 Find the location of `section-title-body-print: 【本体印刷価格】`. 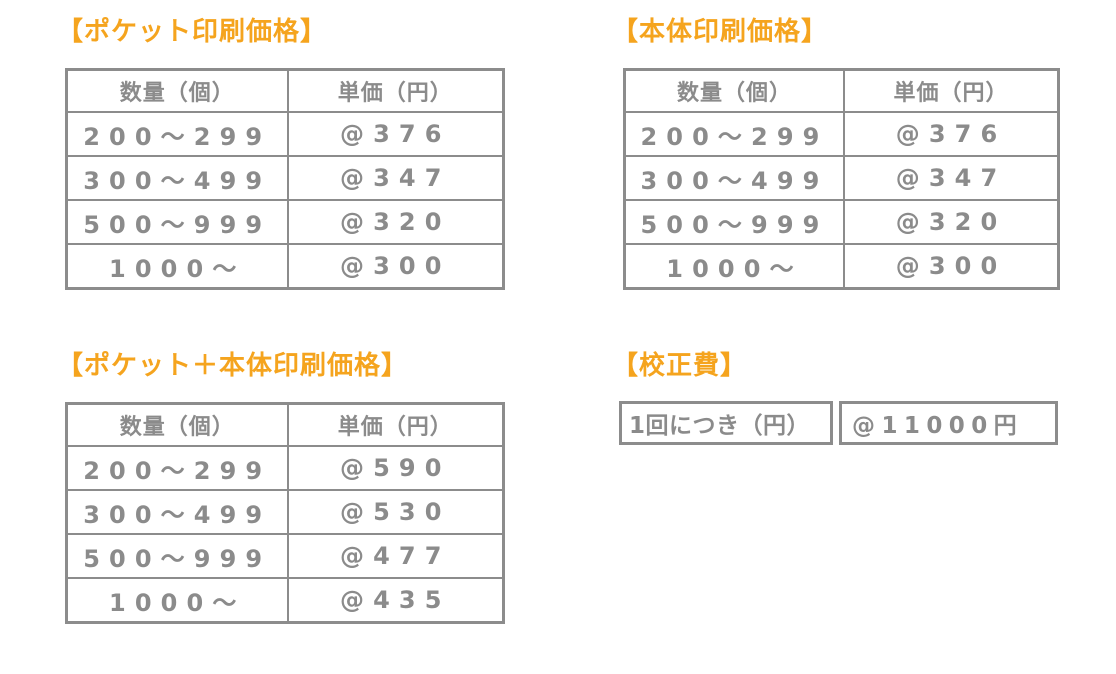

section-title-body-print: 【本体印刷価格】 is located at coordinates (720, 32).